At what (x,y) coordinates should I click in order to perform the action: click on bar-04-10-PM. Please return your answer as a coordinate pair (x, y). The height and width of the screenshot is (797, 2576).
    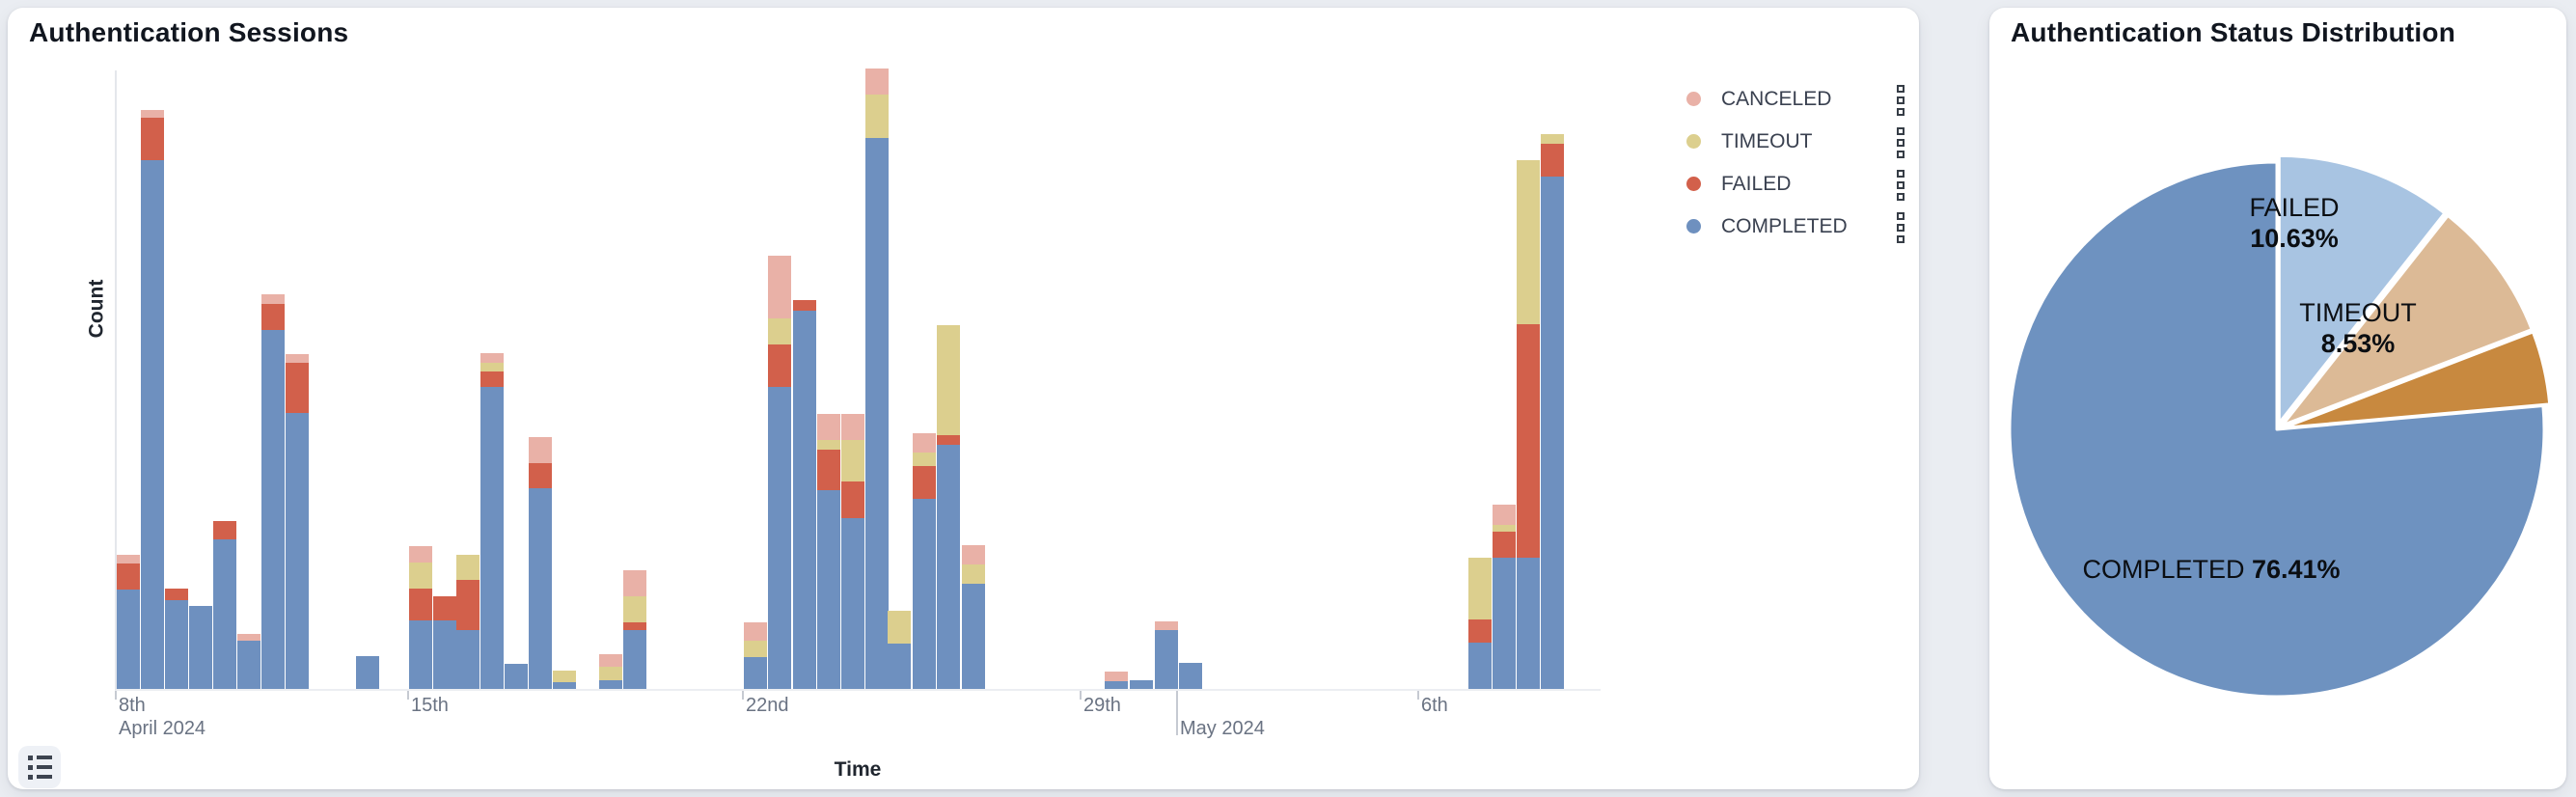
    Looking at the image, I should click on (248, 661).